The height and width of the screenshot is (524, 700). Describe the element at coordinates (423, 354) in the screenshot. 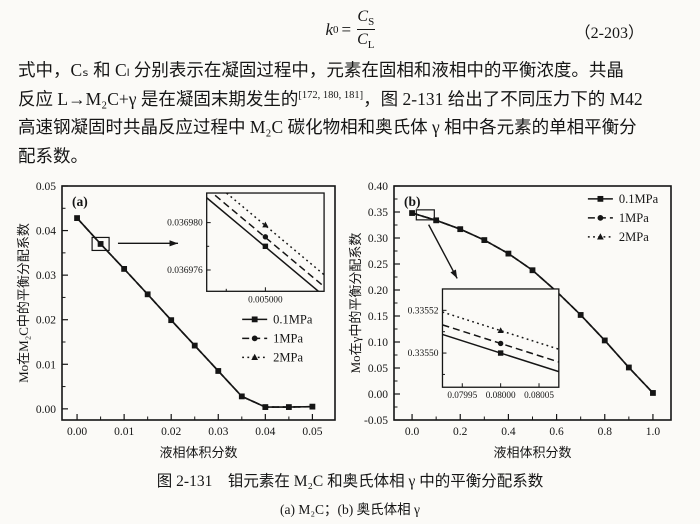

I see `svg-text: 0.33550` at that location.